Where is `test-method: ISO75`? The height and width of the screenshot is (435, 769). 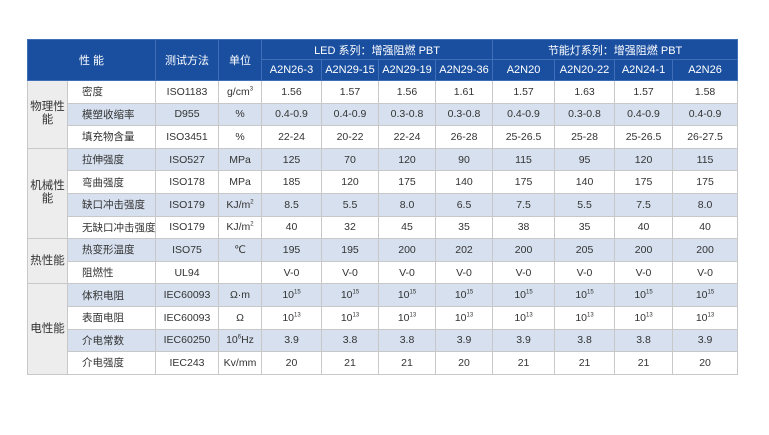 test-method: ISO75 is located at coordinates (187, 250).